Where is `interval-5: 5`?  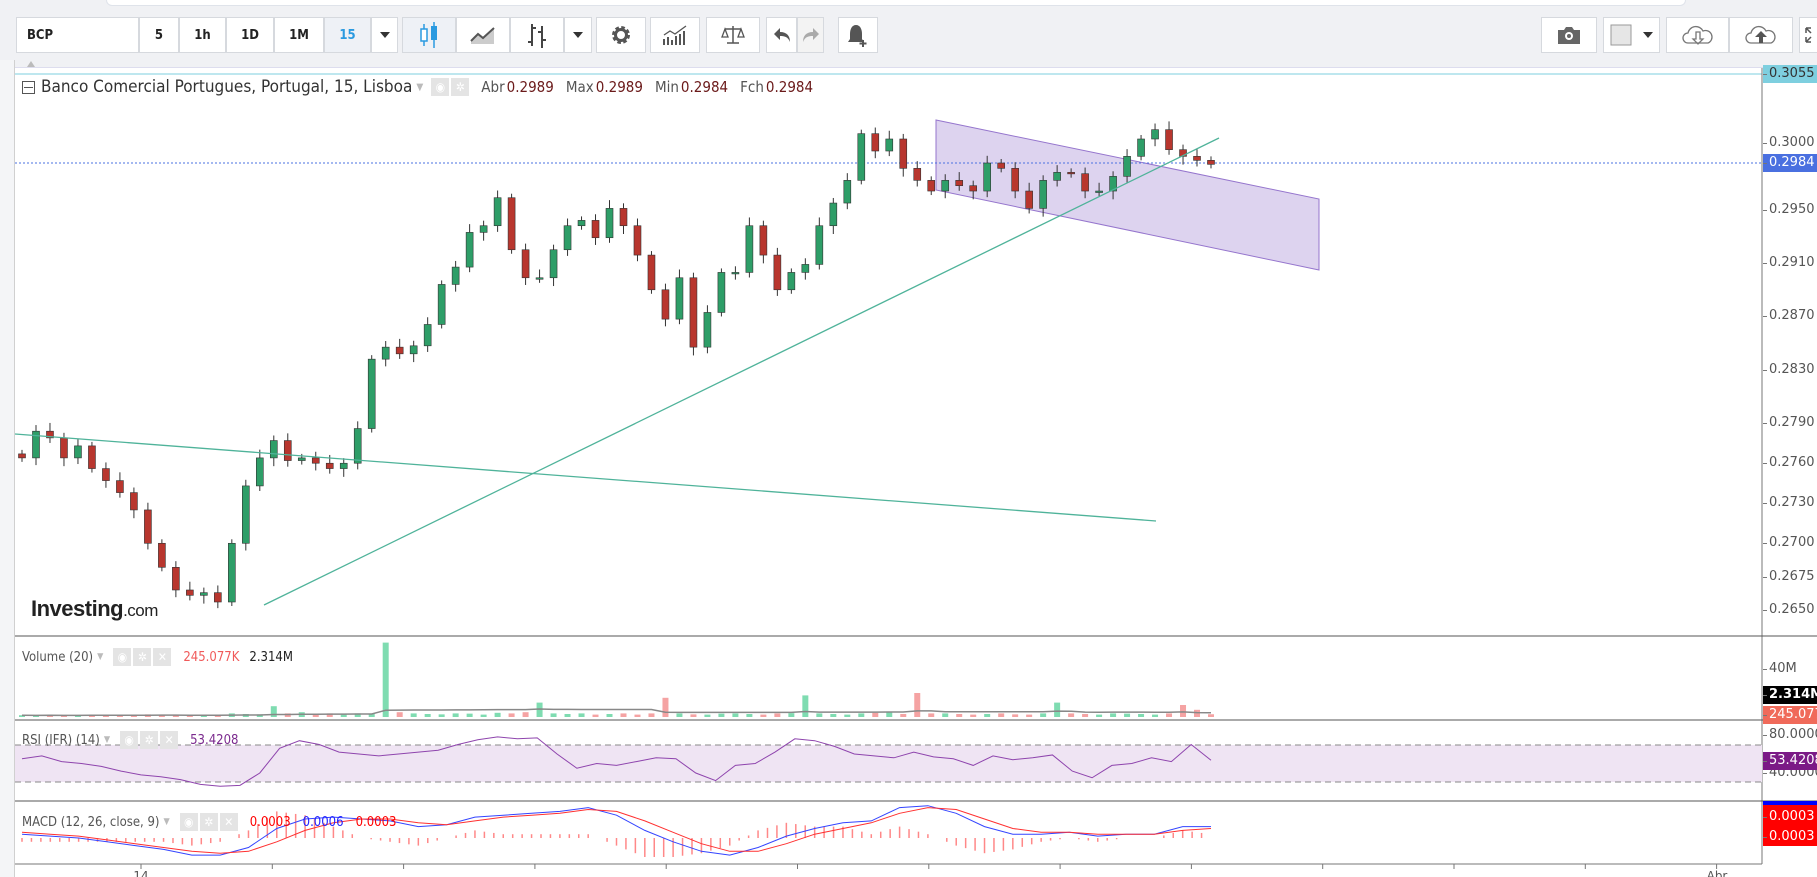
interval-5: 5 is located at coordinates (159, 35).